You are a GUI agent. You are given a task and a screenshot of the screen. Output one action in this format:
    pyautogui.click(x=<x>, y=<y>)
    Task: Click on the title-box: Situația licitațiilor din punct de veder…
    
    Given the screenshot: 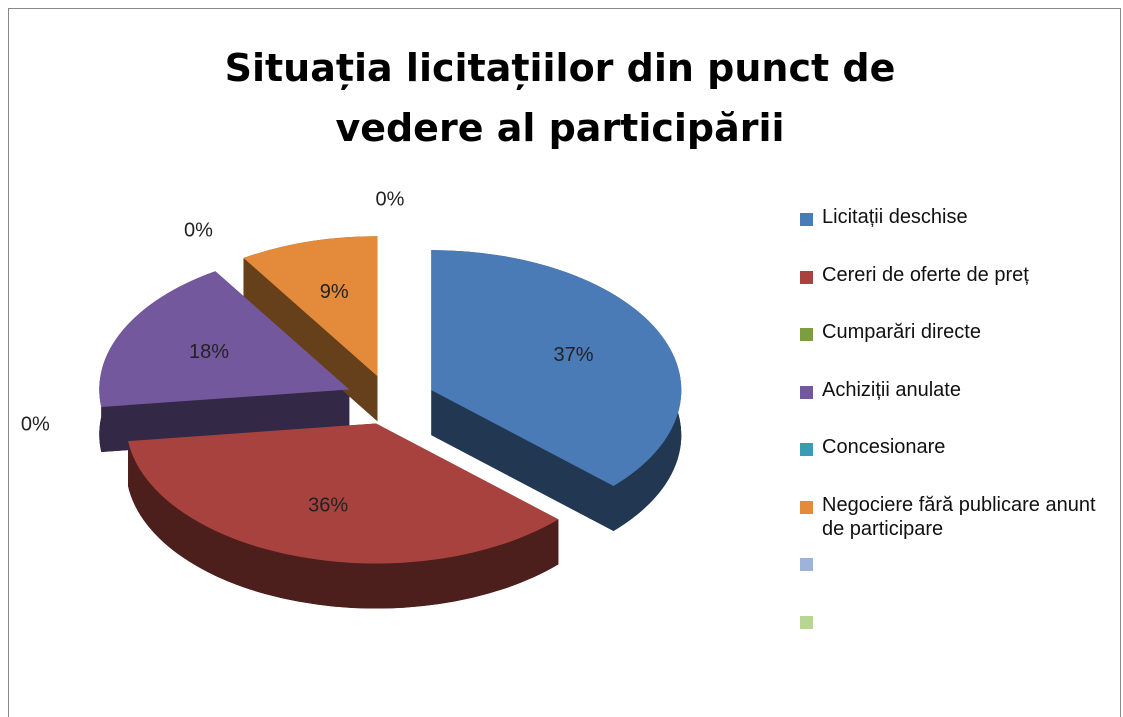 What is the action you would take?
    pyautogui.click(x=560, y=107)
    